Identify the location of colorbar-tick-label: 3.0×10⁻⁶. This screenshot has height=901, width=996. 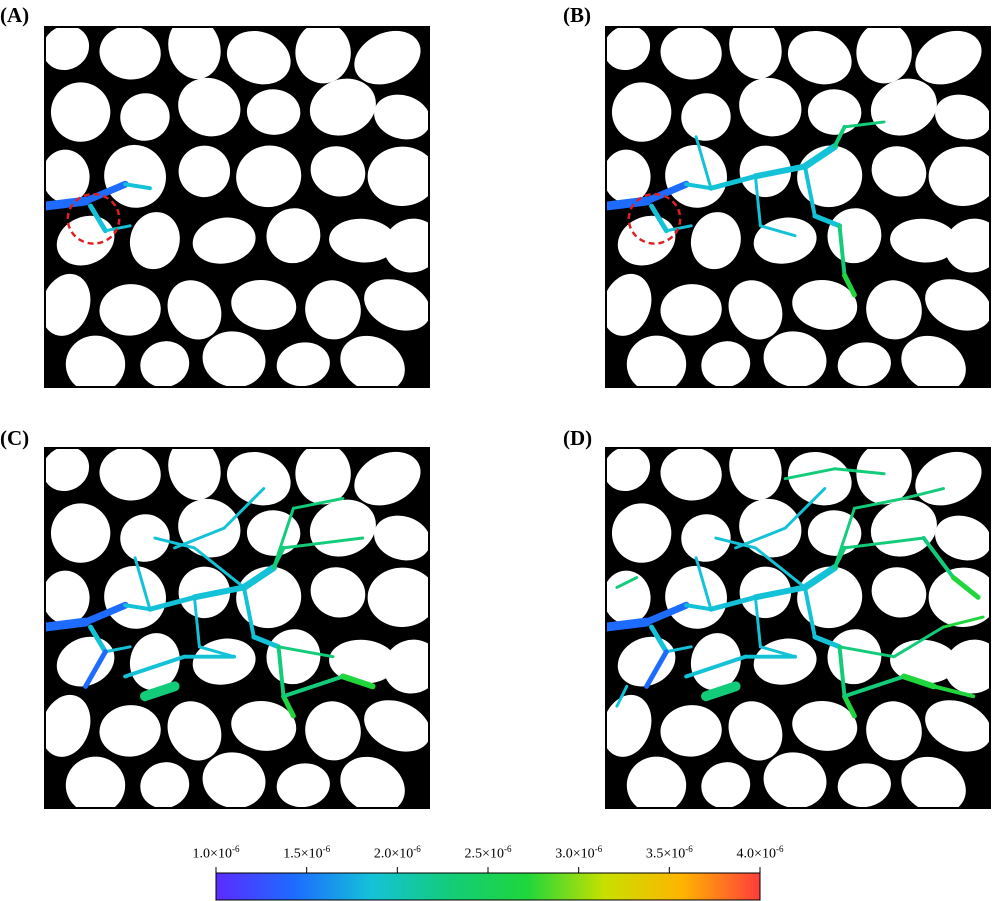
(579, 853).